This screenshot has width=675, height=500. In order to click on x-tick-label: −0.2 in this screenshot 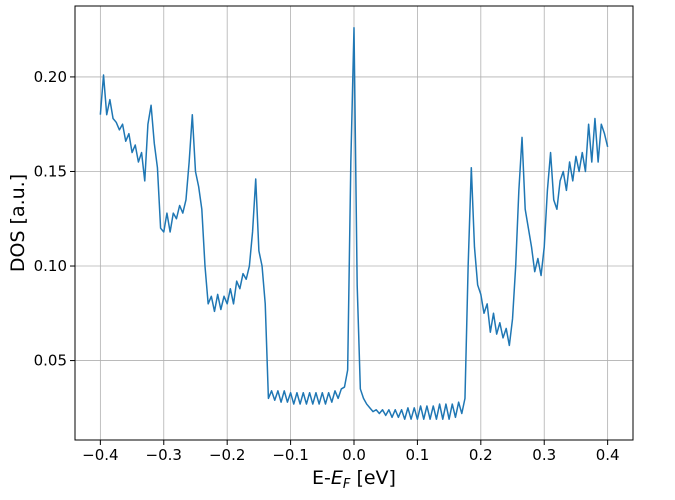, I will do `click(227, 455)`.